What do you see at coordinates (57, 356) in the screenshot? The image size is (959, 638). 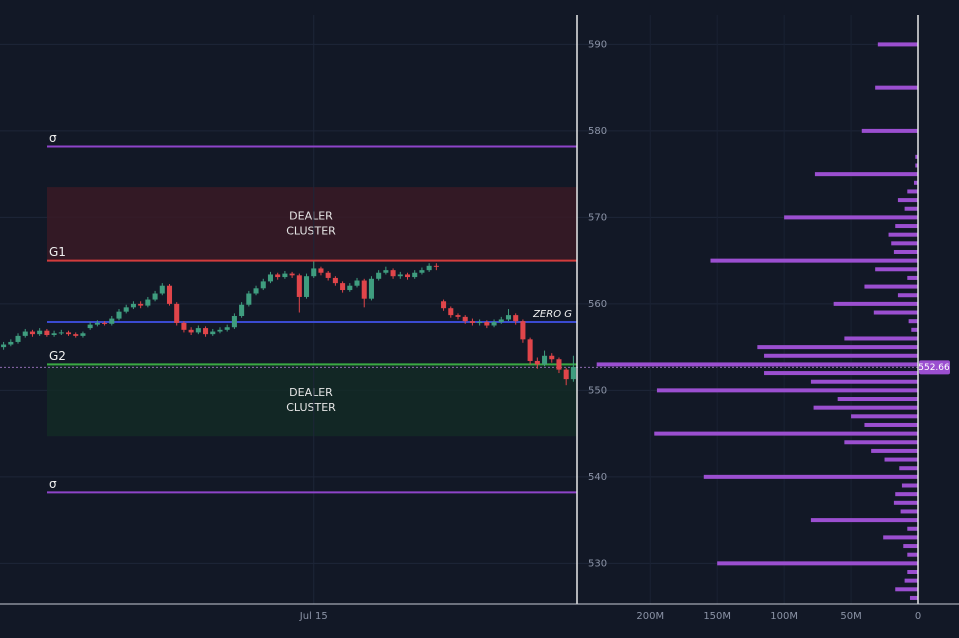 I see `level-label: G2` at bounding box center [57, 356].